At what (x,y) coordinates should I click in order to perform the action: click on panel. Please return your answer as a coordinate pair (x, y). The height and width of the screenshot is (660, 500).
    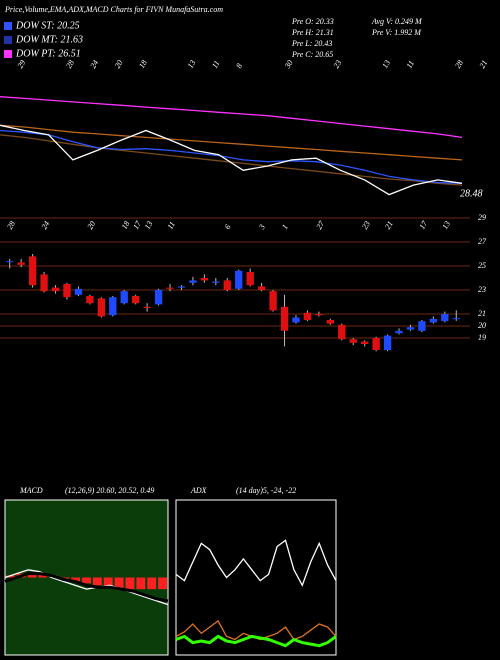
    Looking at the image, I should click on (256, 577).